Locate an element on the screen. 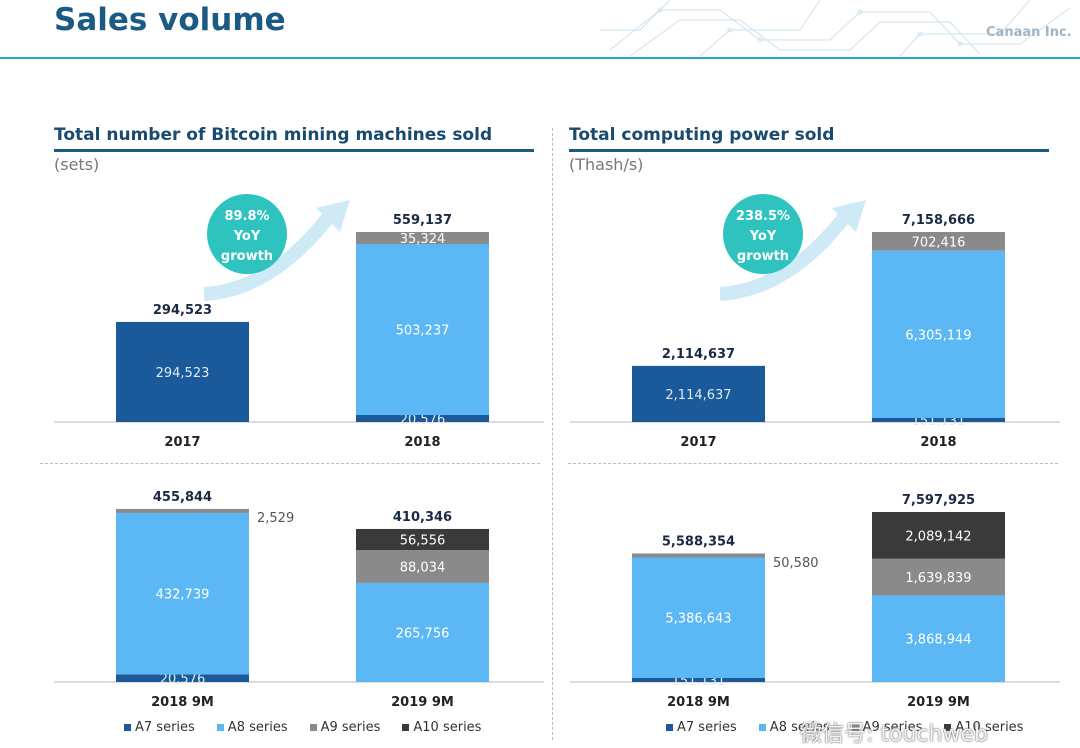 The image size is (1080, 748). watermark: 微信号: touchweb is located at coordinates (894, 734).